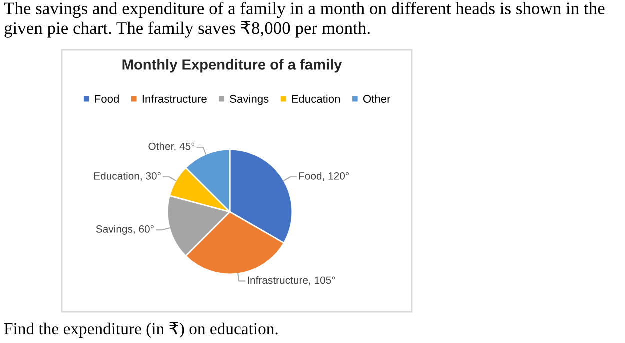  I want to click on legend-label: Infrastructure, so click(174, 98).